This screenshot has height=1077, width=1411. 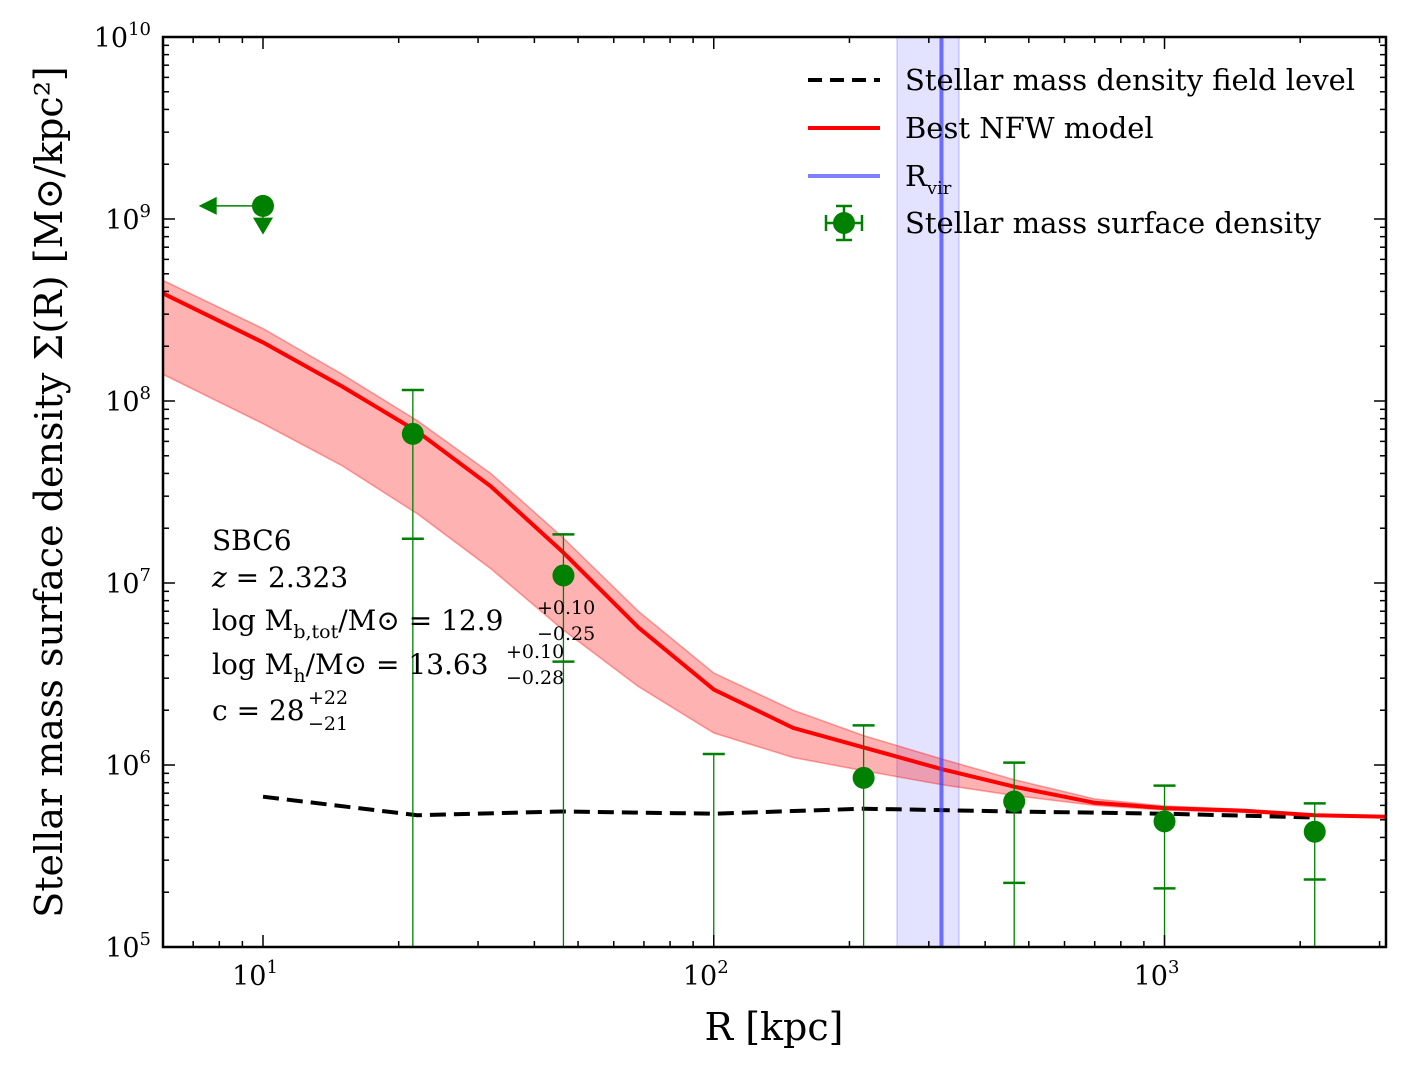 I want to click on annotation-halo-mass-plus: +0.10, so click(x=535, y=652).